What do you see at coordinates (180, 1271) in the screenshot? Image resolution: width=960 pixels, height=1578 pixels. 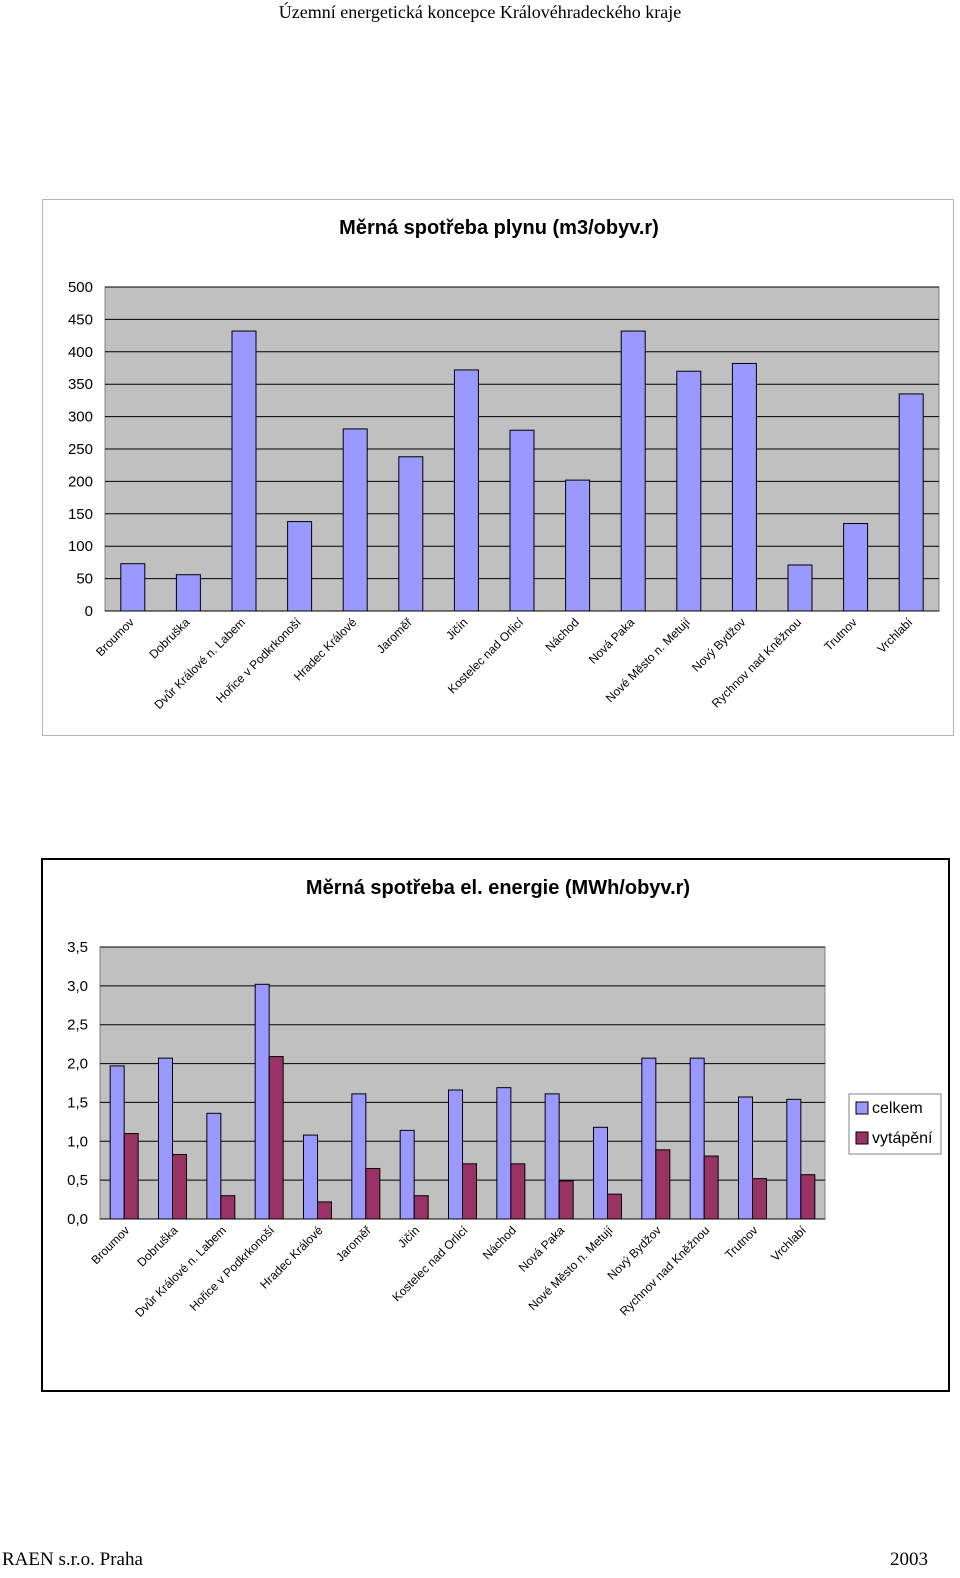 I see `el-category-label: Dvůr Králové n. Labem` at bounding box center [180, 1271].